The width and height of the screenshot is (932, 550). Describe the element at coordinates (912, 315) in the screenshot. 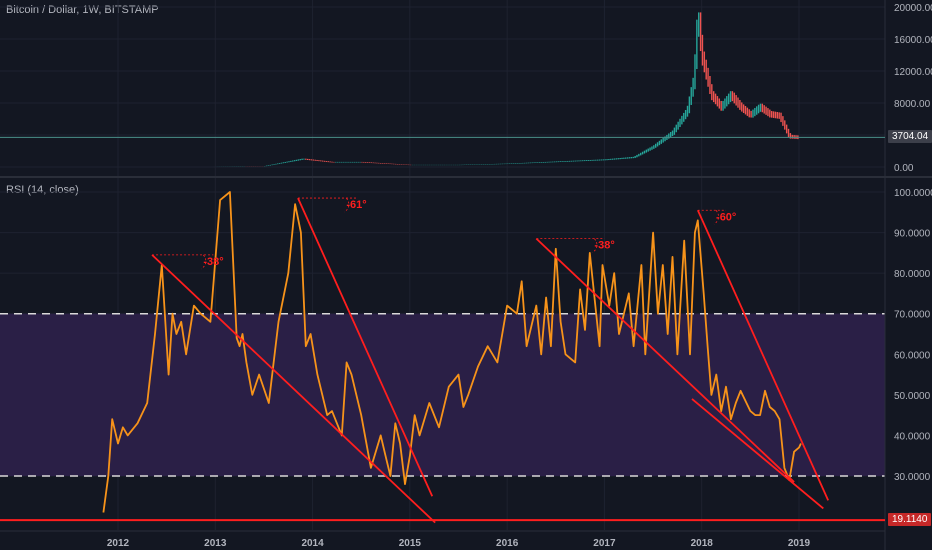

I see `y-tick-label: 70.0000` at that location.